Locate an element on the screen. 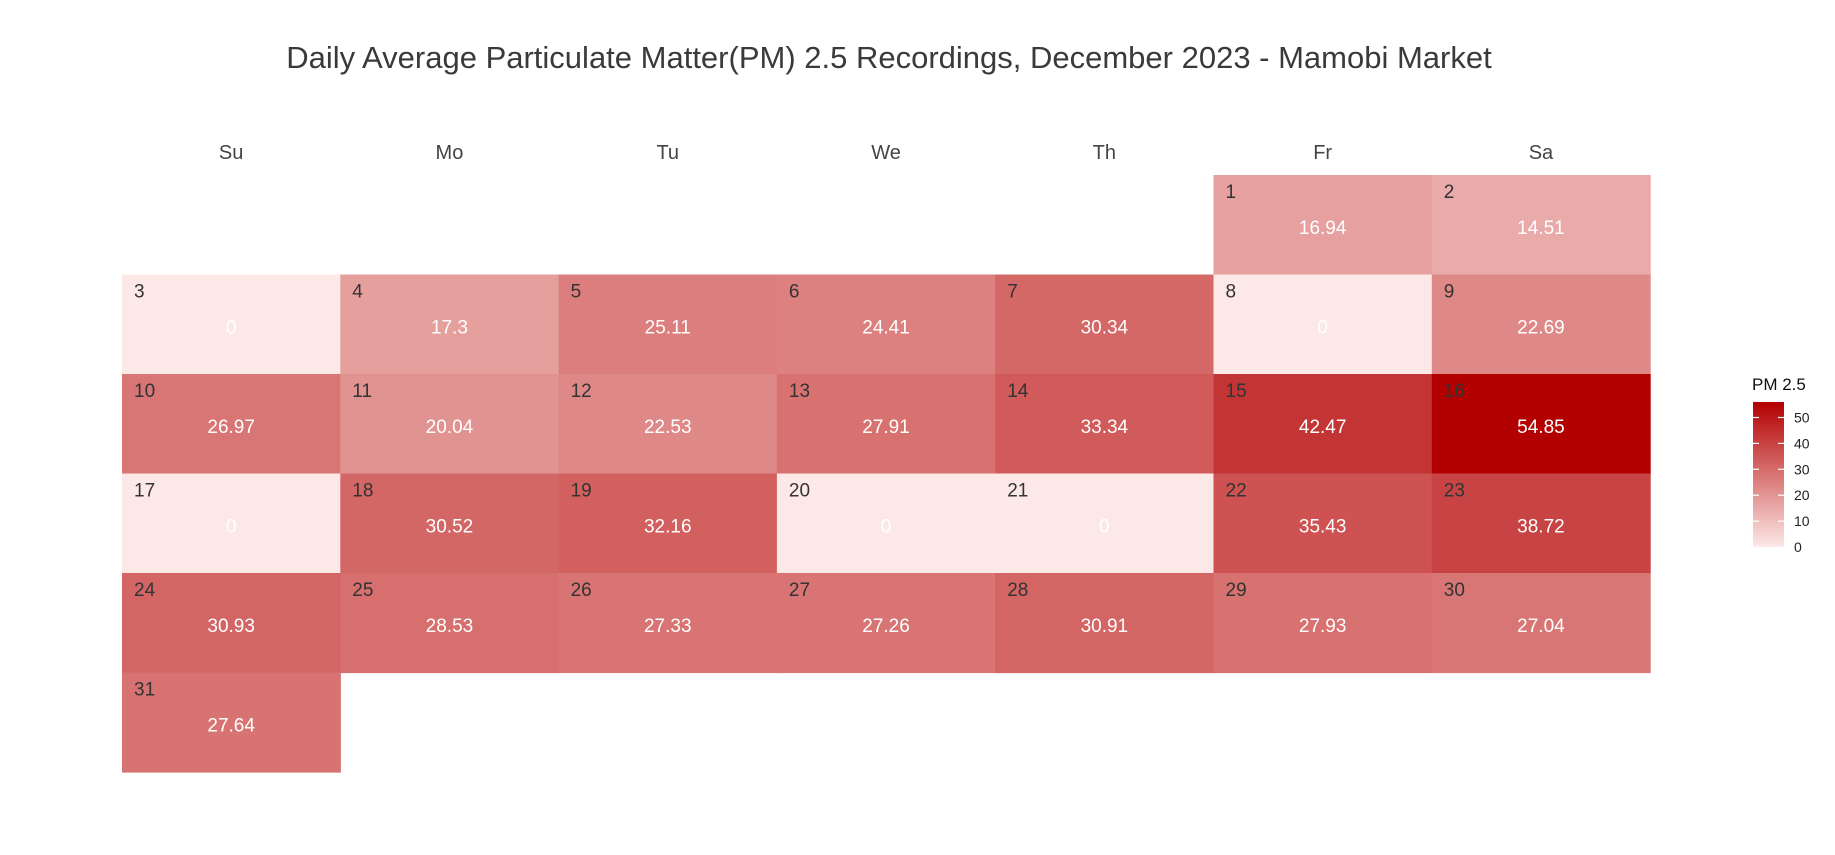 Image resolution: width=1835 pixels, height=855 pixels. day-number: 6 is located at coordinates (794, 292).